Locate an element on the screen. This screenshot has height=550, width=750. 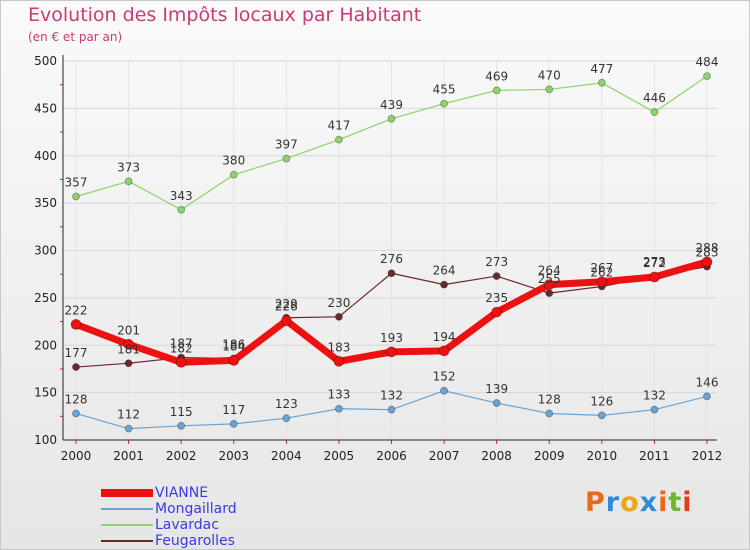
data-label-feugarolles: 186 is located at coordinates (233, 345).